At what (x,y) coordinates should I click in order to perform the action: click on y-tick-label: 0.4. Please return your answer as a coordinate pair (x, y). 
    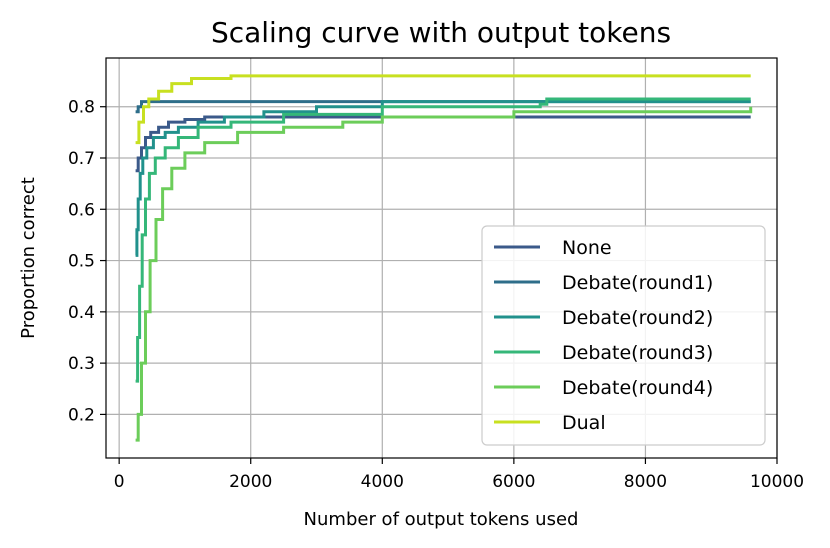
    Looking at the image, I should click on (81, 313).